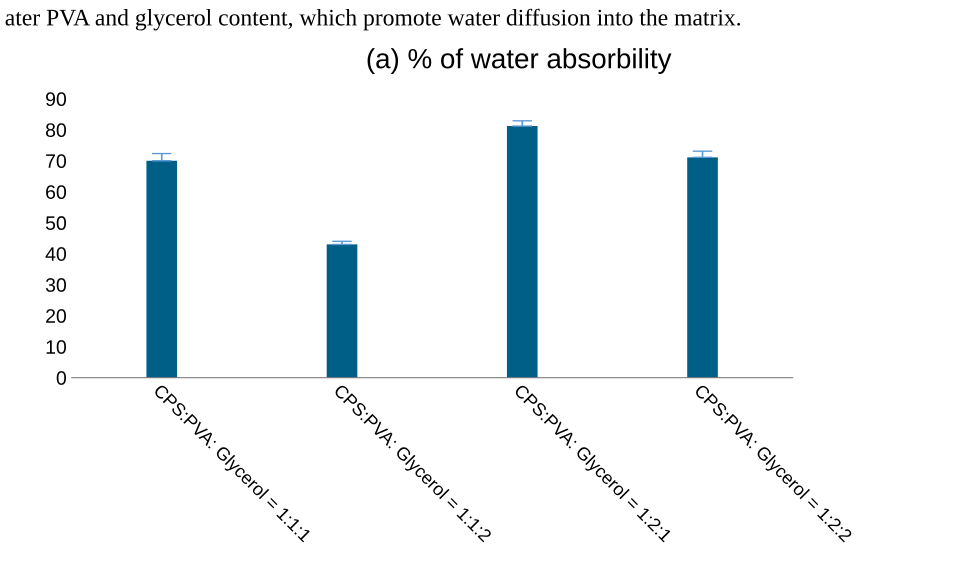 This screenshot has width=955, height=581. I want to click on y-tick-label: 60, so click(56, 192).